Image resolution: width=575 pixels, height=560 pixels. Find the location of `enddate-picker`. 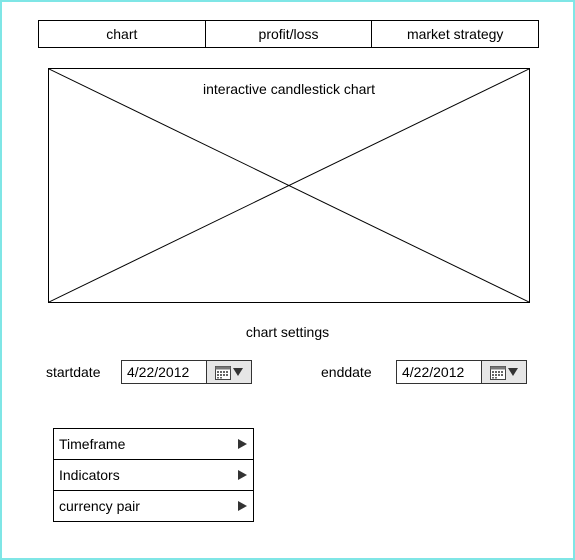

enddate-picker is located at coordinates (461, 372).